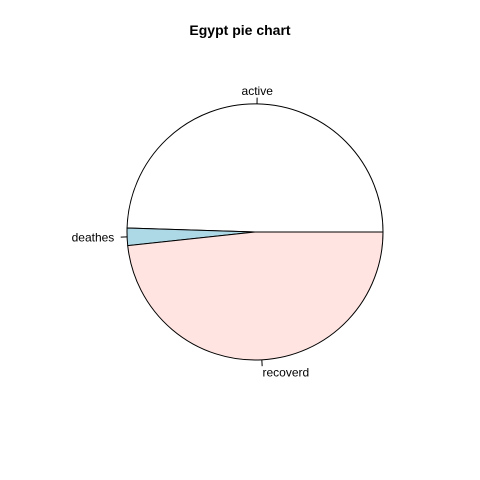 This screenshot has width=480, height=480. What do you see at coordinates (255, 296) in the screenshot?
I see `pie-slice-recoverd` at bounding box center [255, 296].